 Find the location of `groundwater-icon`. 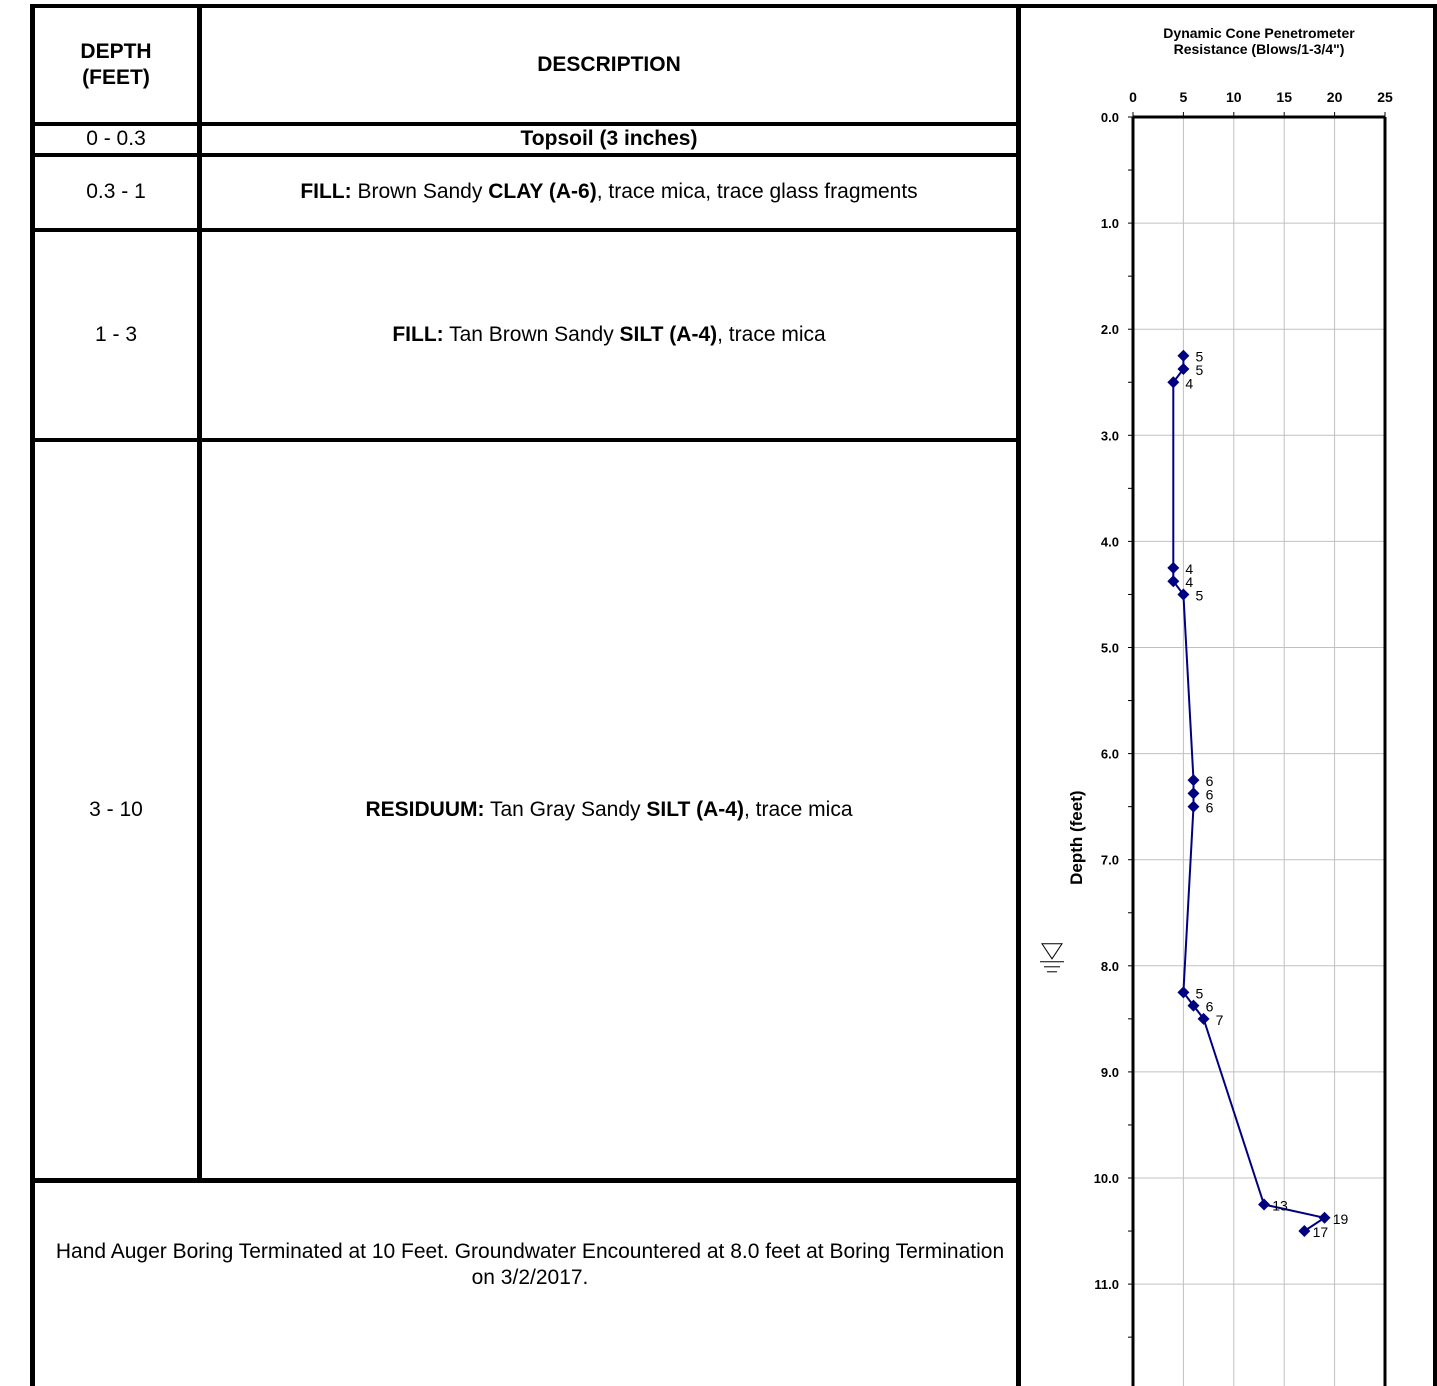

groundwater-icon is located at coordinates (1052, 958).